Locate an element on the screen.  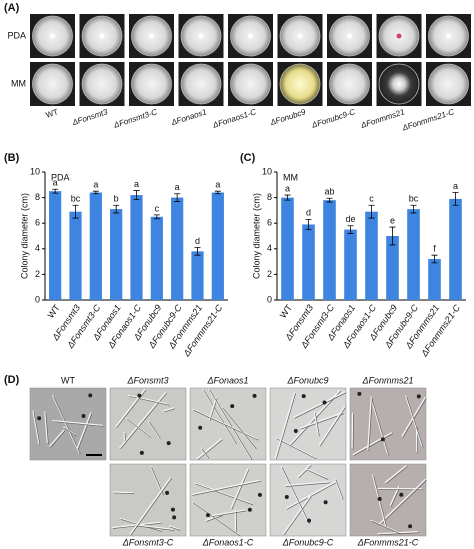
significance-letter: f is located at coordinates (434, 249).